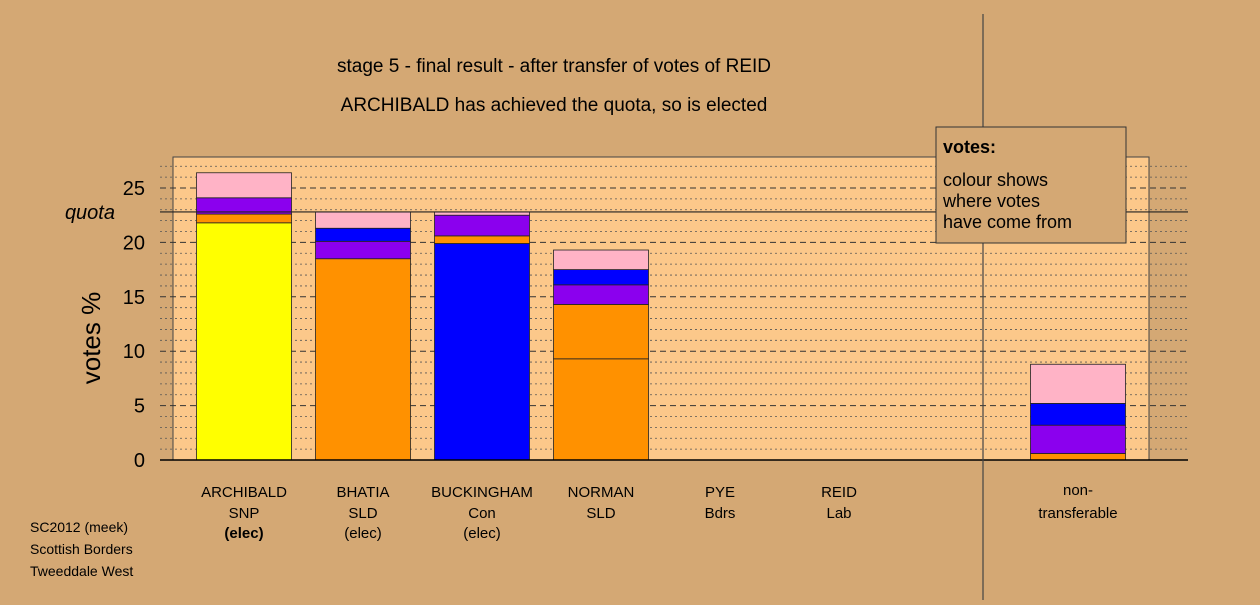 Image resolution: width=1260 pixels, height=605 pixels. I want to click on candidate-name-label: BUCKINGHAM, so click(482, 492).